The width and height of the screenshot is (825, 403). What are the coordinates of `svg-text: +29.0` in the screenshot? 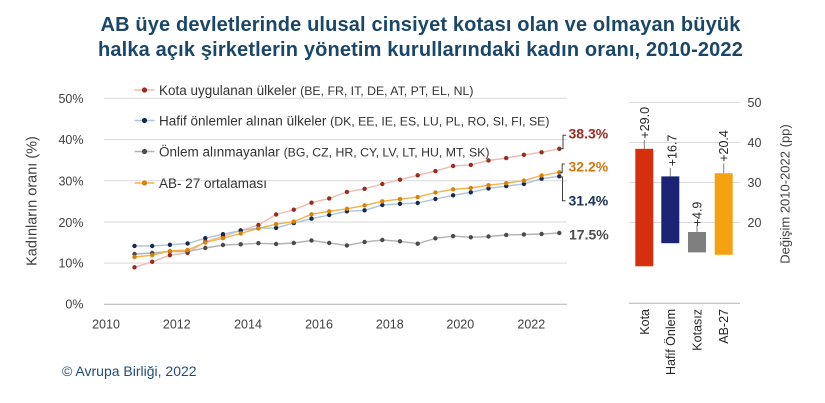 It's located at (645, 123).